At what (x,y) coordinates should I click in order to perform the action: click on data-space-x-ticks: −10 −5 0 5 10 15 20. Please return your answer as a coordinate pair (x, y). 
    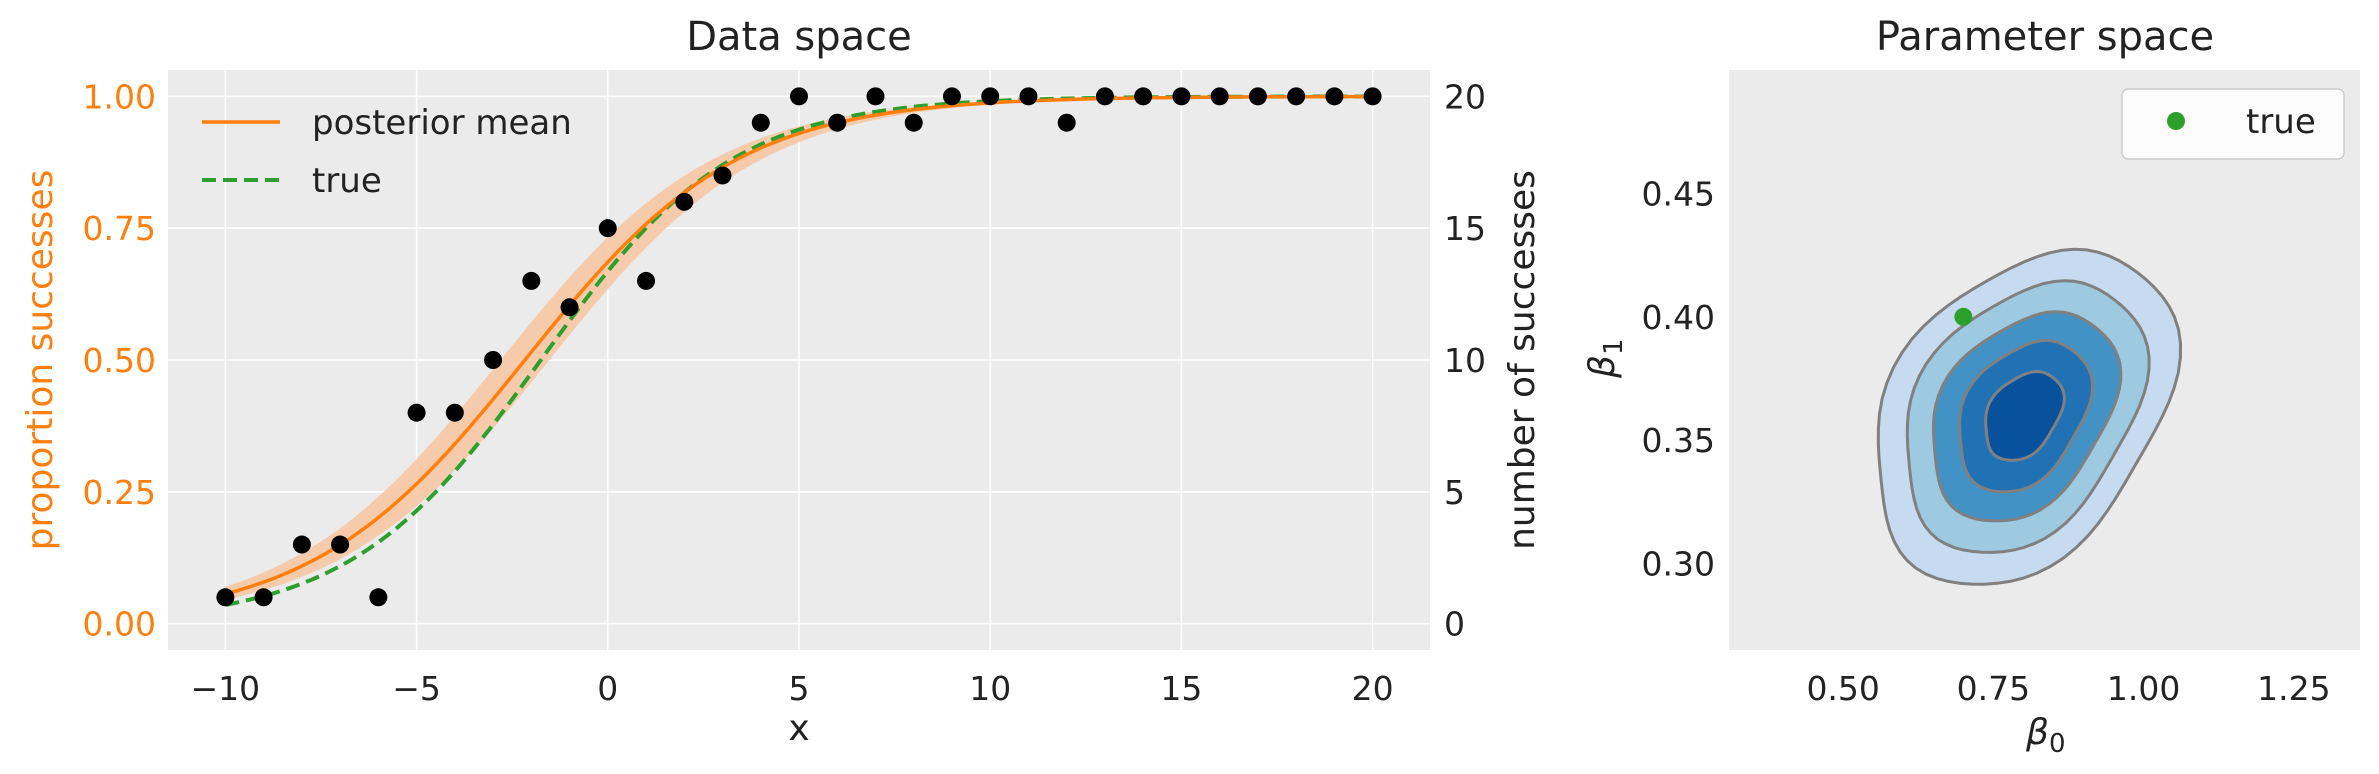
    Looking at the image, I should click on (792, 688).